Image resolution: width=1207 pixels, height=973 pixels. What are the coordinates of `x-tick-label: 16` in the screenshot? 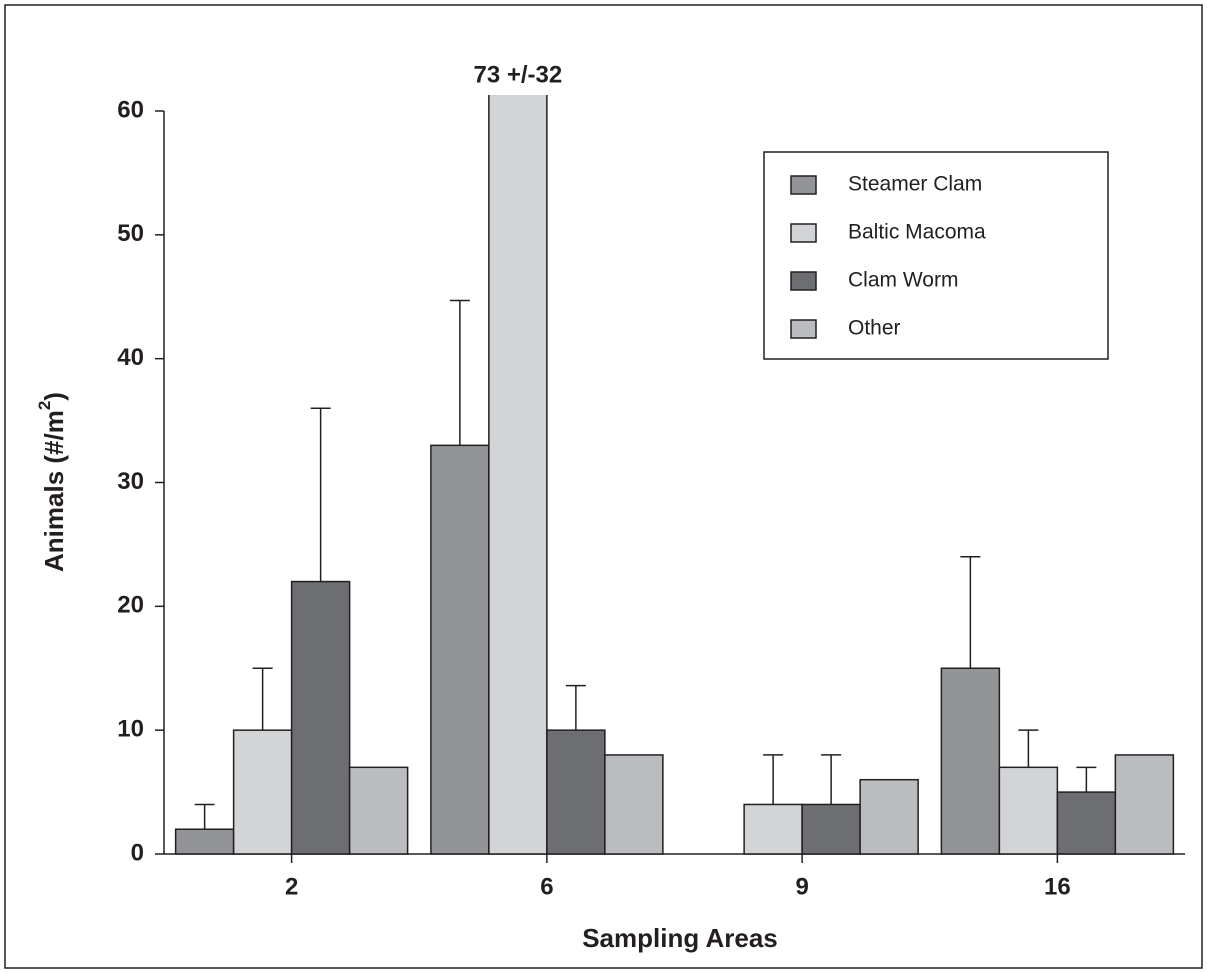 It's located at (1057, 886).